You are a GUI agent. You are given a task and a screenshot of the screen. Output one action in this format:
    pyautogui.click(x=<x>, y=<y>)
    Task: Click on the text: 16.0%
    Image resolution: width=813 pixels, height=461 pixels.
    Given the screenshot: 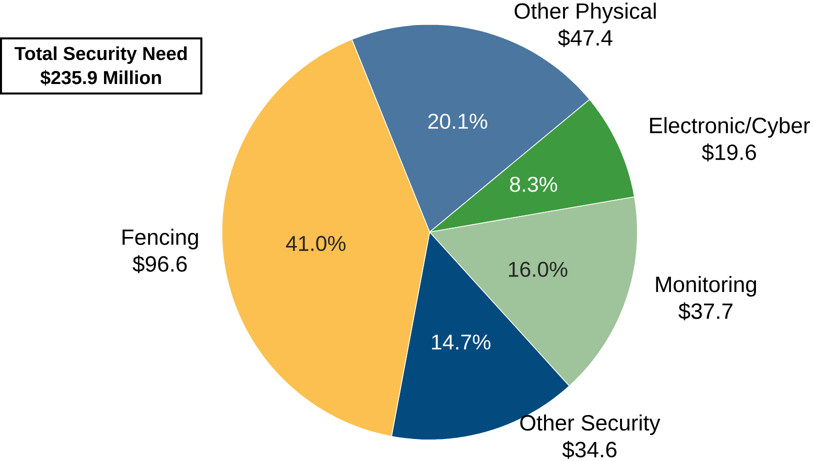 What is the action you would take?
    pyautogui.click(x=538, y=269)
    